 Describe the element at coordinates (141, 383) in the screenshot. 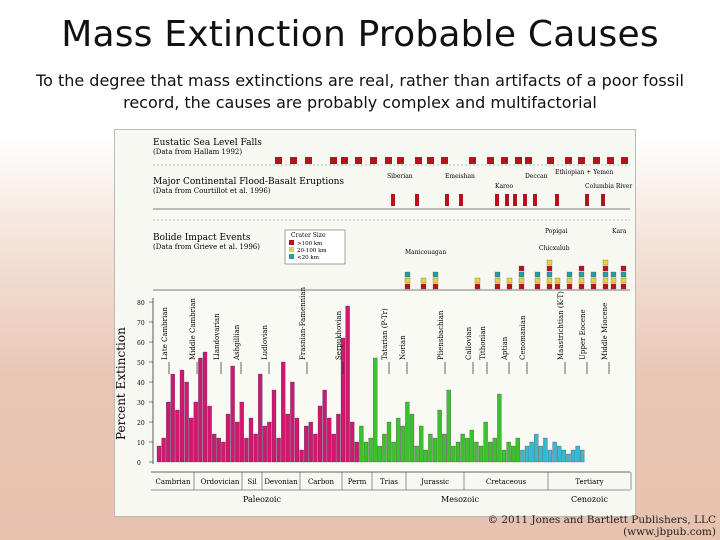

I see `y-tick-label: 40` at that location.